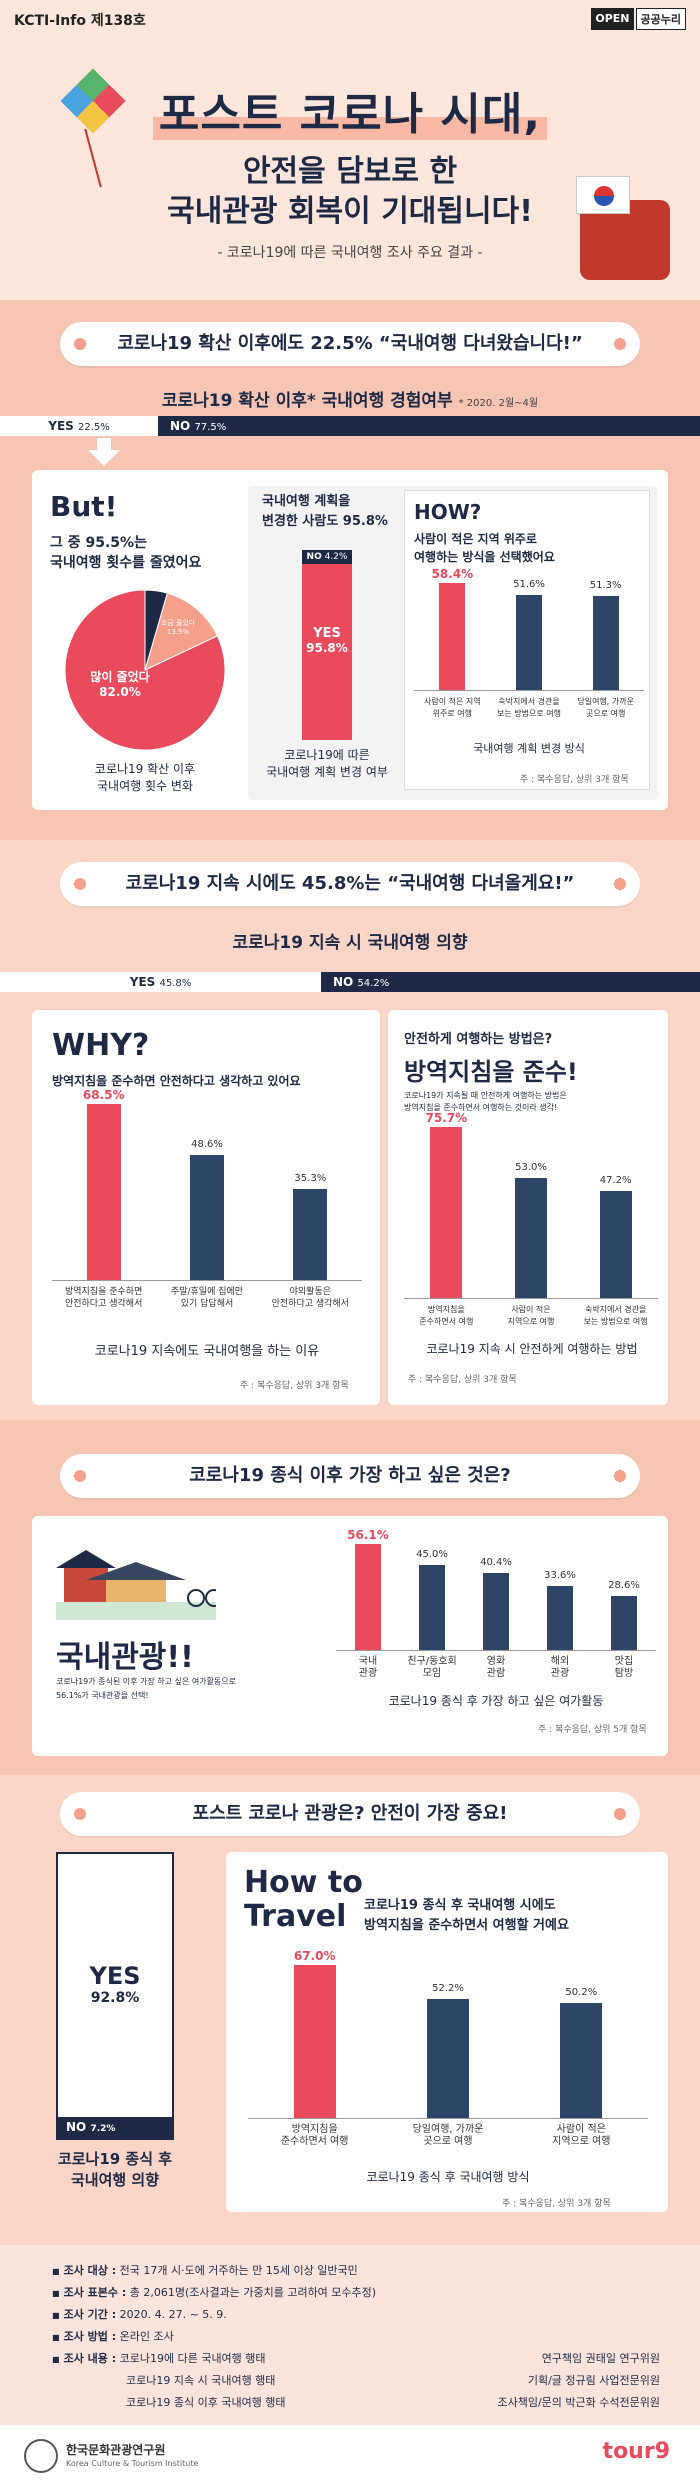 Image resolution: width=700 pixels, height=2490 pixels. Describe the element at coordinates (146, 1681) in the screenshot. I see `s3-desc-1: 코로나19가 종식된 이후 가장 하고 싶은 여가활동으로` at that location.